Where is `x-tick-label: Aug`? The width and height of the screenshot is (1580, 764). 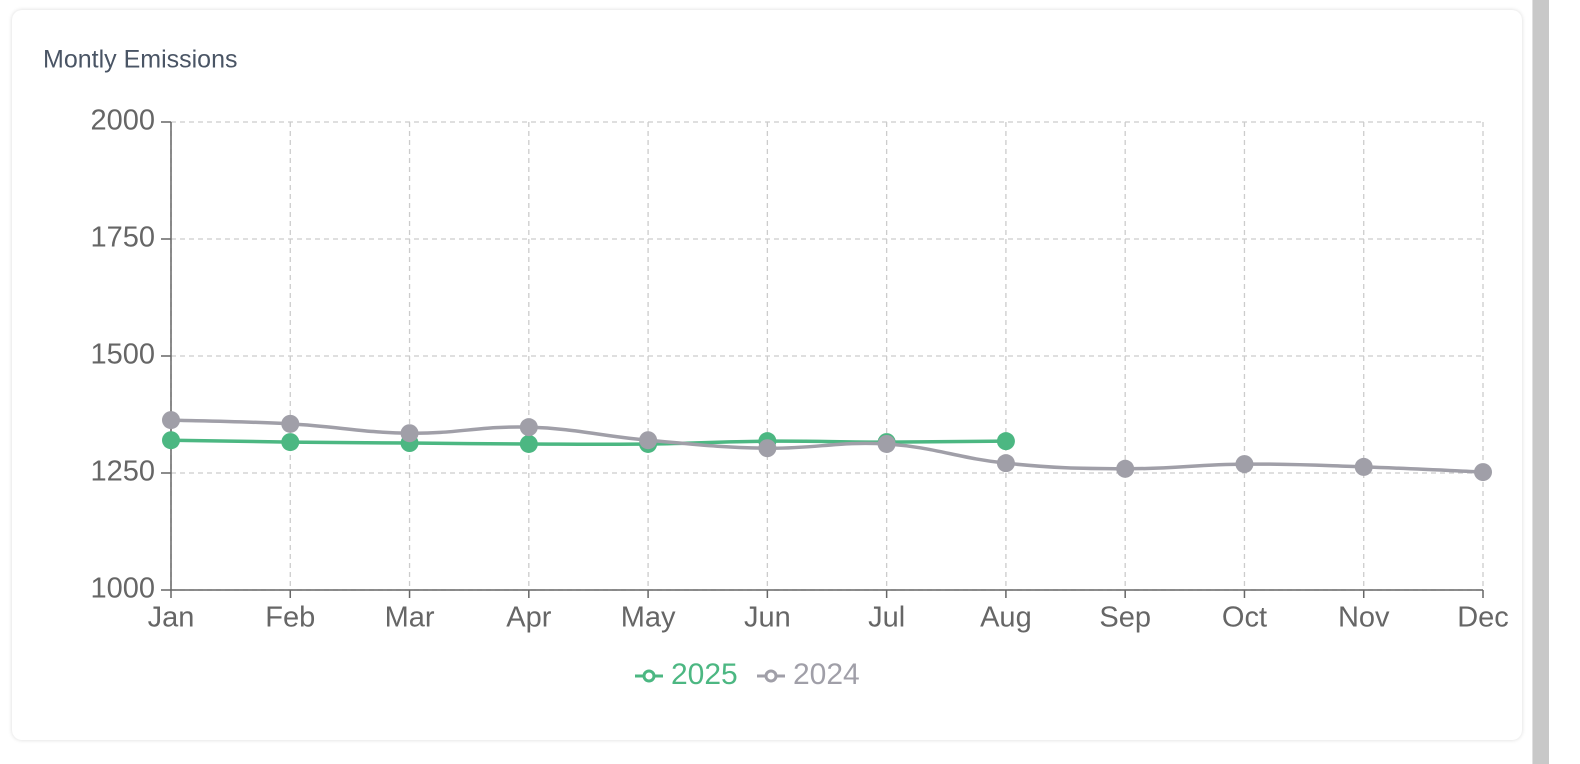
x-tick-label: Aug is located at coordinates (1006, 618).